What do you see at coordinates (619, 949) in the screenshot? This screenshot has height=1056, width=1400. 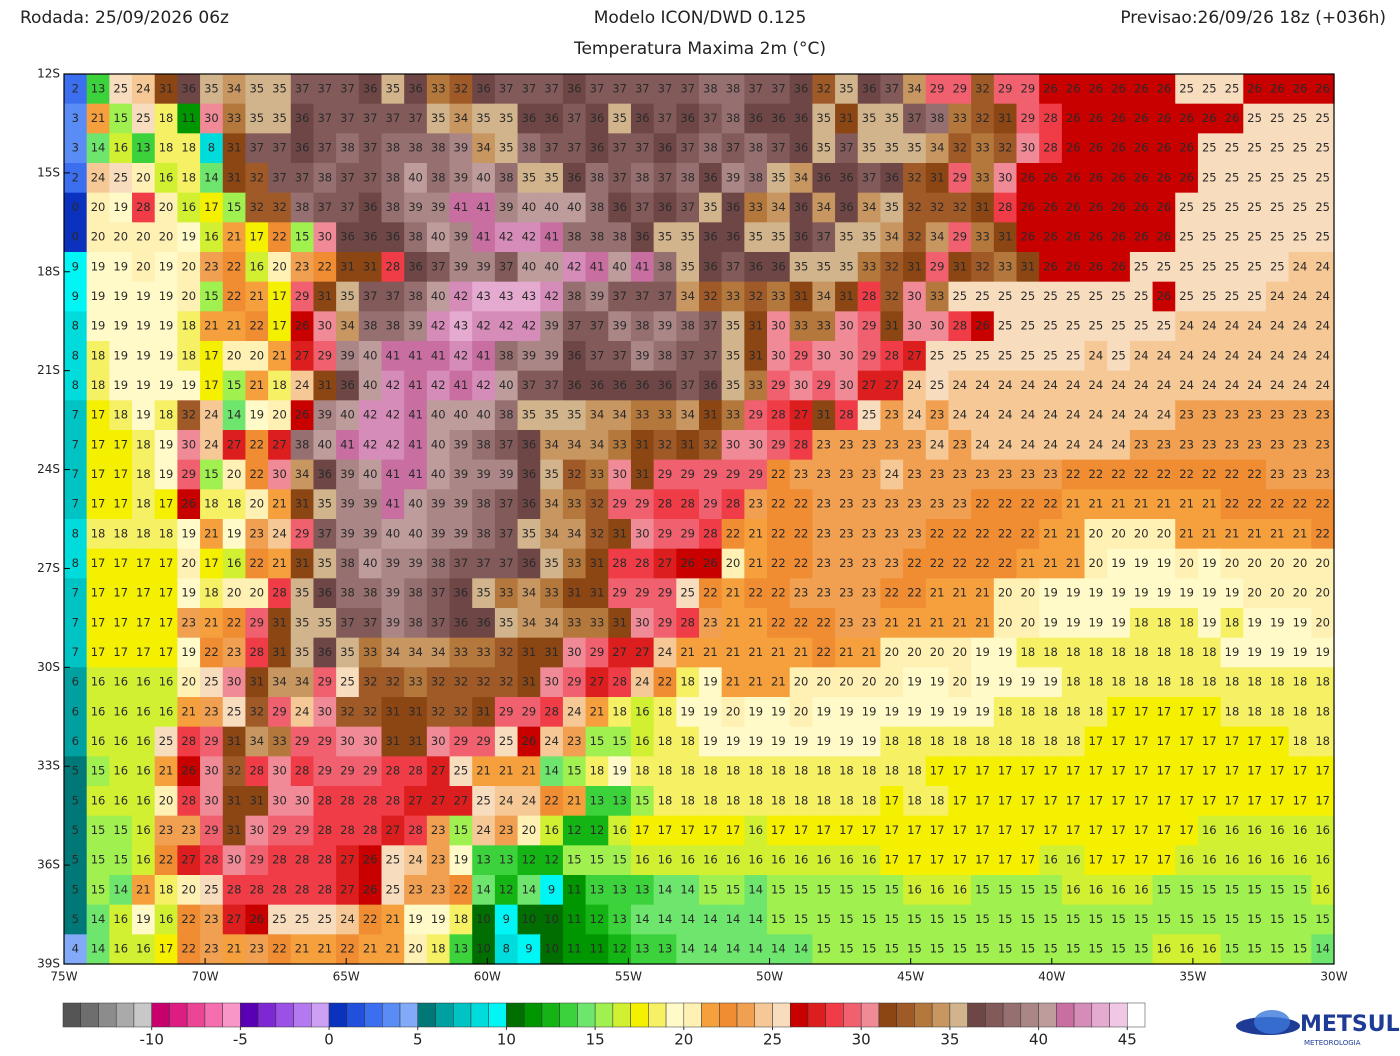 I see `cell-value: 12` at bounding box center [619, 949].